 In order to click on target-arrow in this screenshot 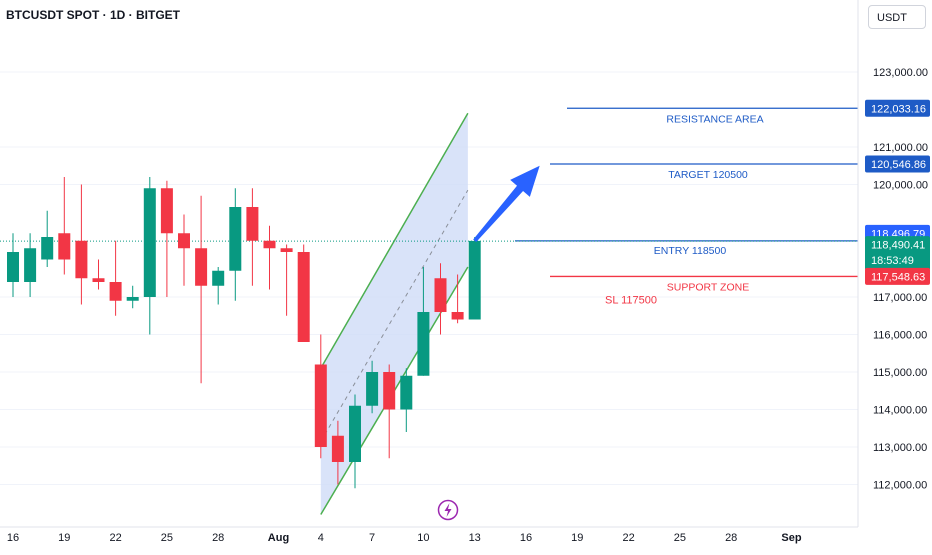, I will do `click(506, 204)`.